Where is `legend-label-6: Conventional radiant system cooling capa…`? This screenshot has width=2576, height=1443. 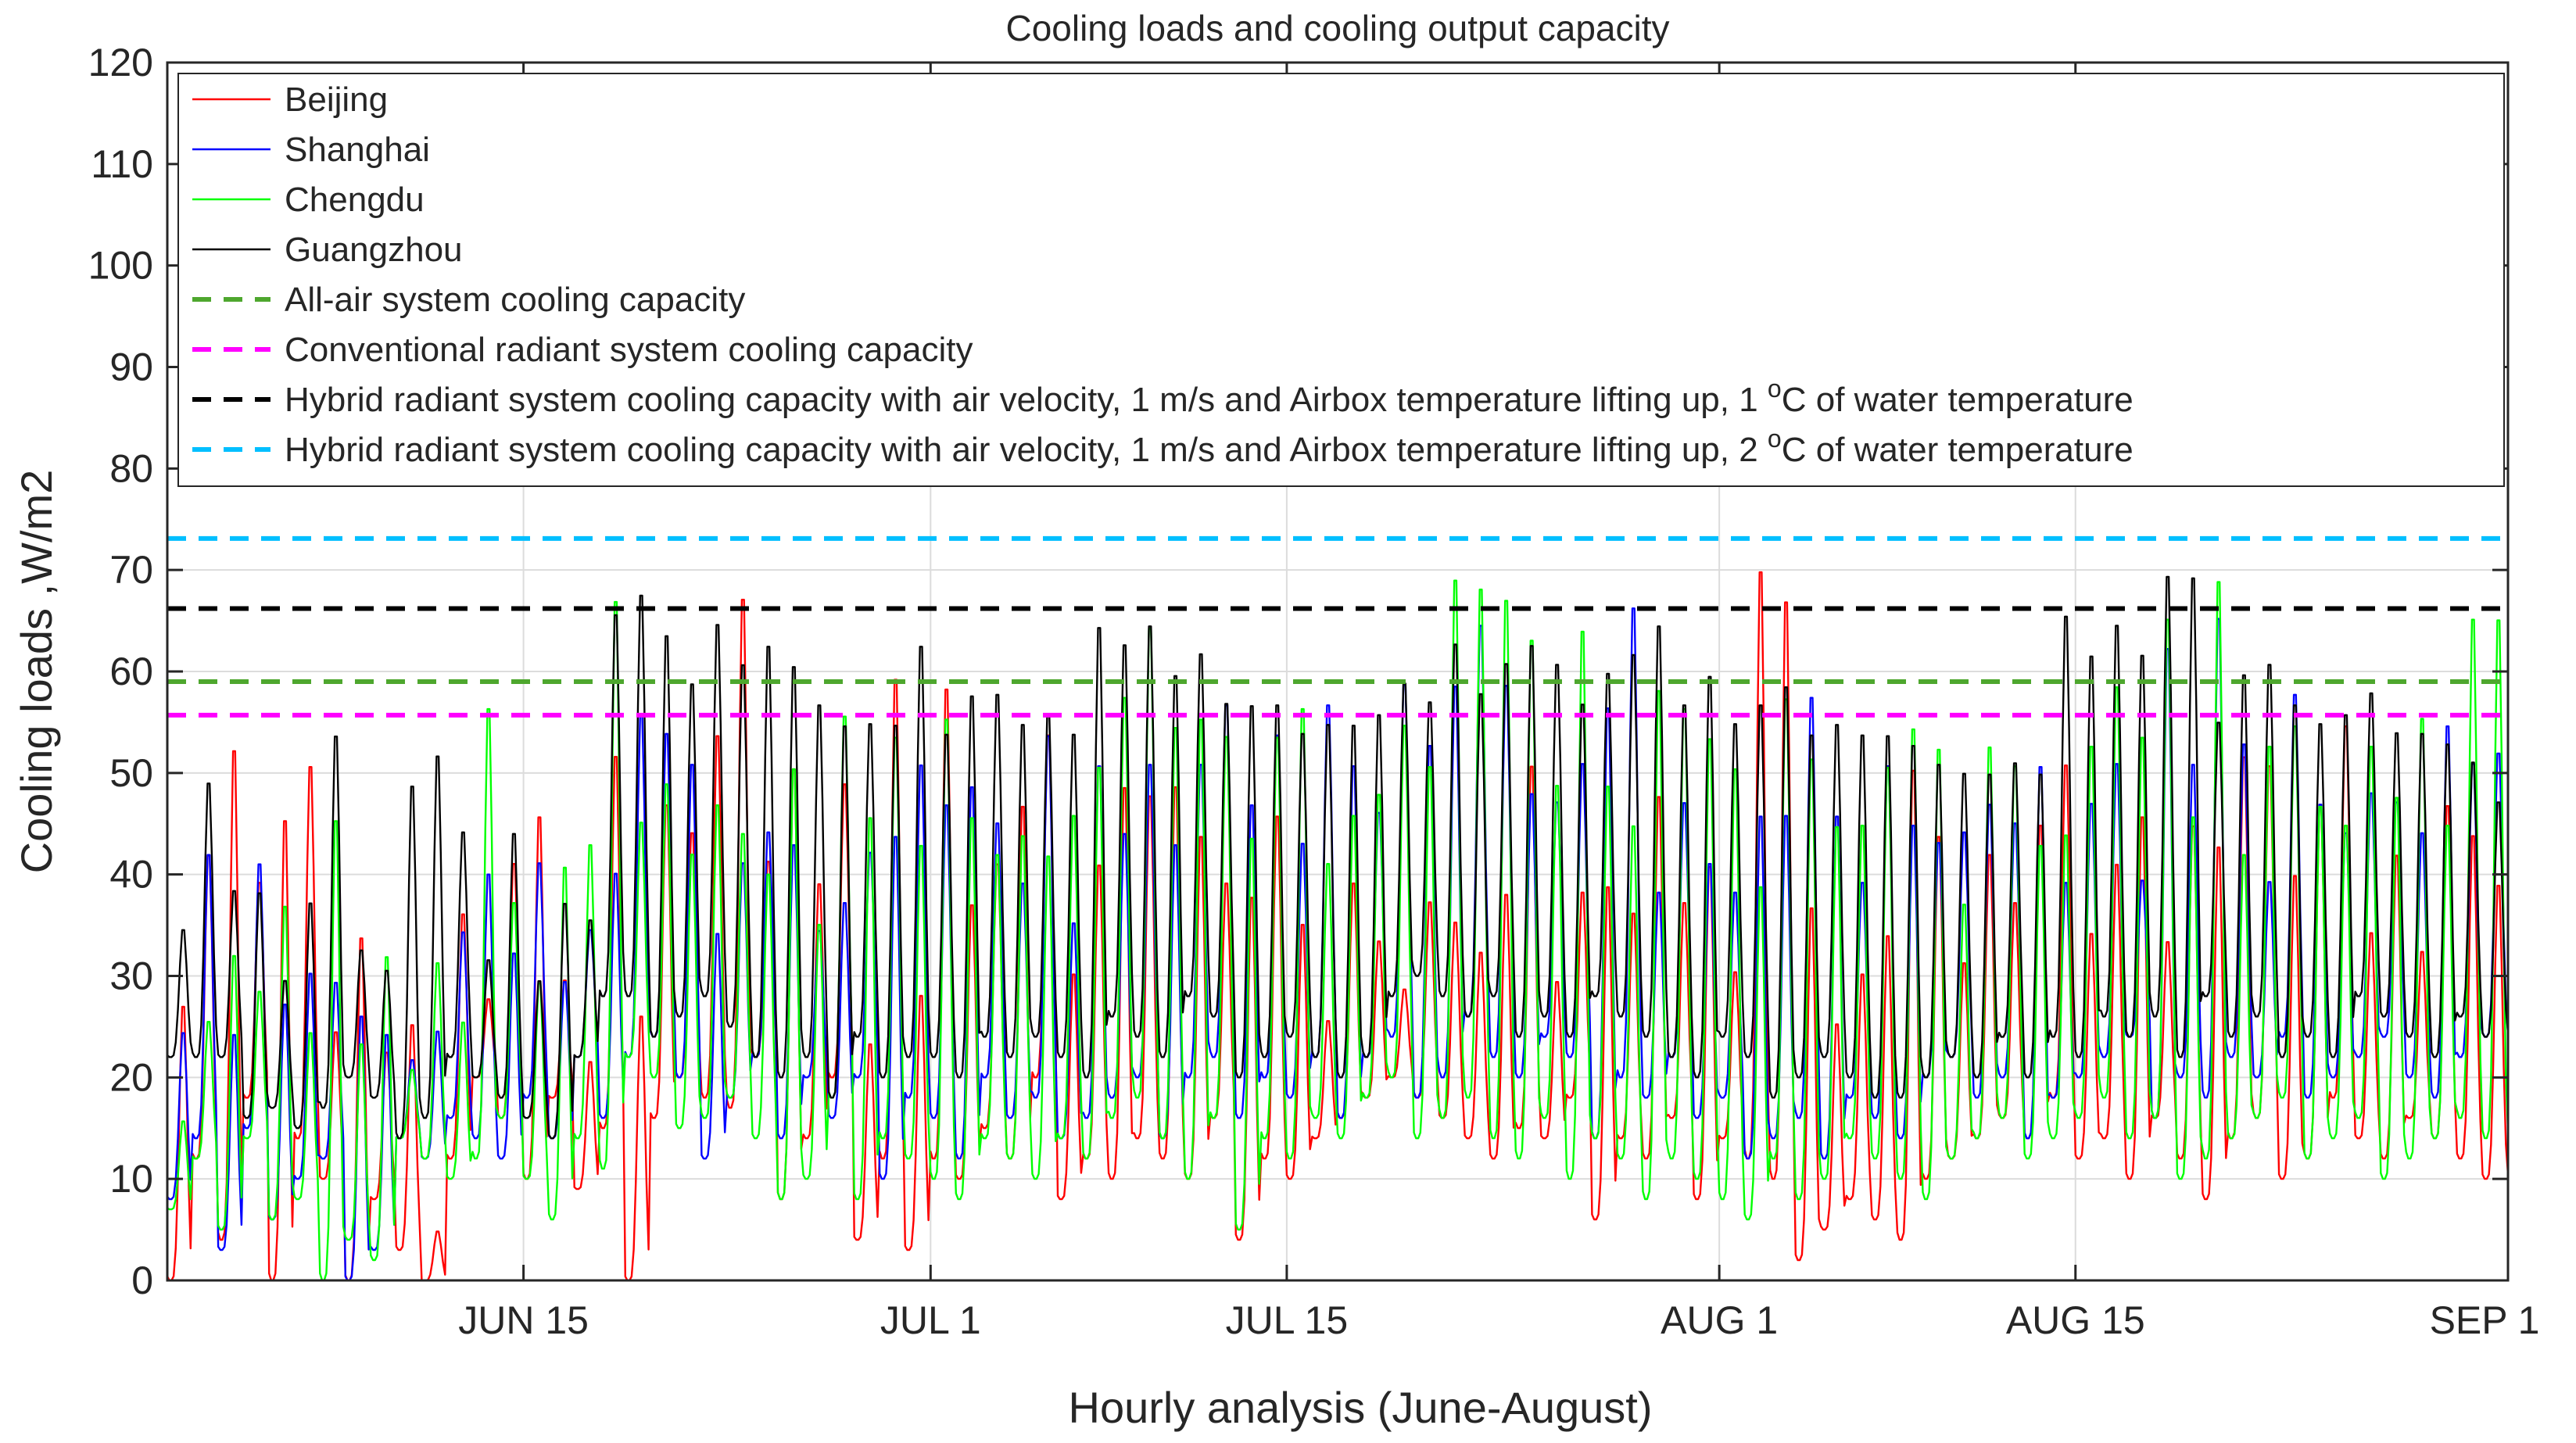 legend-label-6: Conventional radiant system cooling capa… is located at coordinates (629, 350).